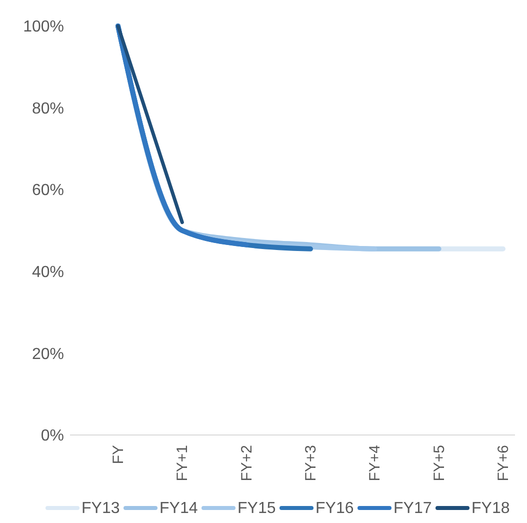 This screenshot has width=527, height=523. I want to click on x-tick-label: FY+3, so click(311, 463).